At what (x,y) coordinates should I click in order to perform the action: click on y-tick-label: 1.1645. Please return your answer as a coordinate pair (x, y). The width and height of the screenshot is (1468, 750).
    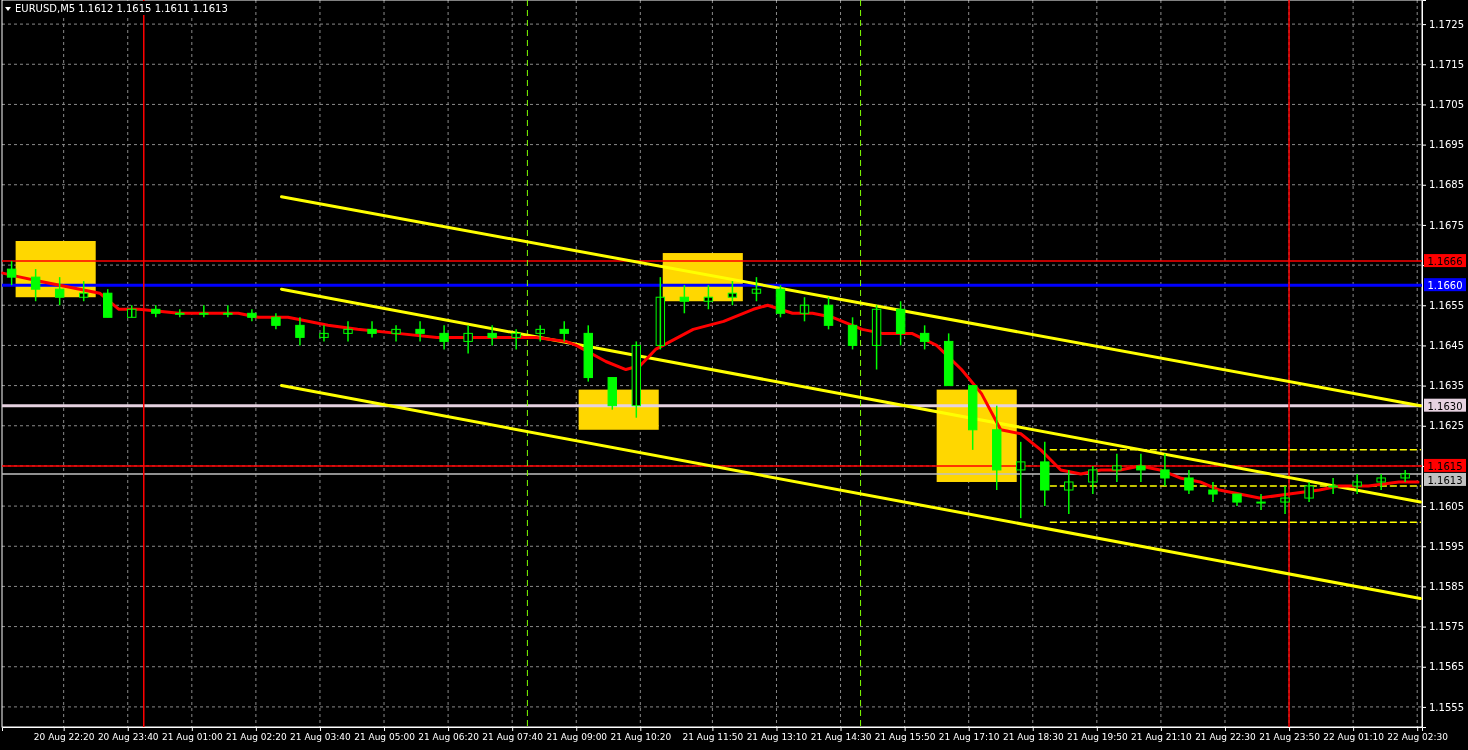
    Looking at the image, I should click on (1446, 346).